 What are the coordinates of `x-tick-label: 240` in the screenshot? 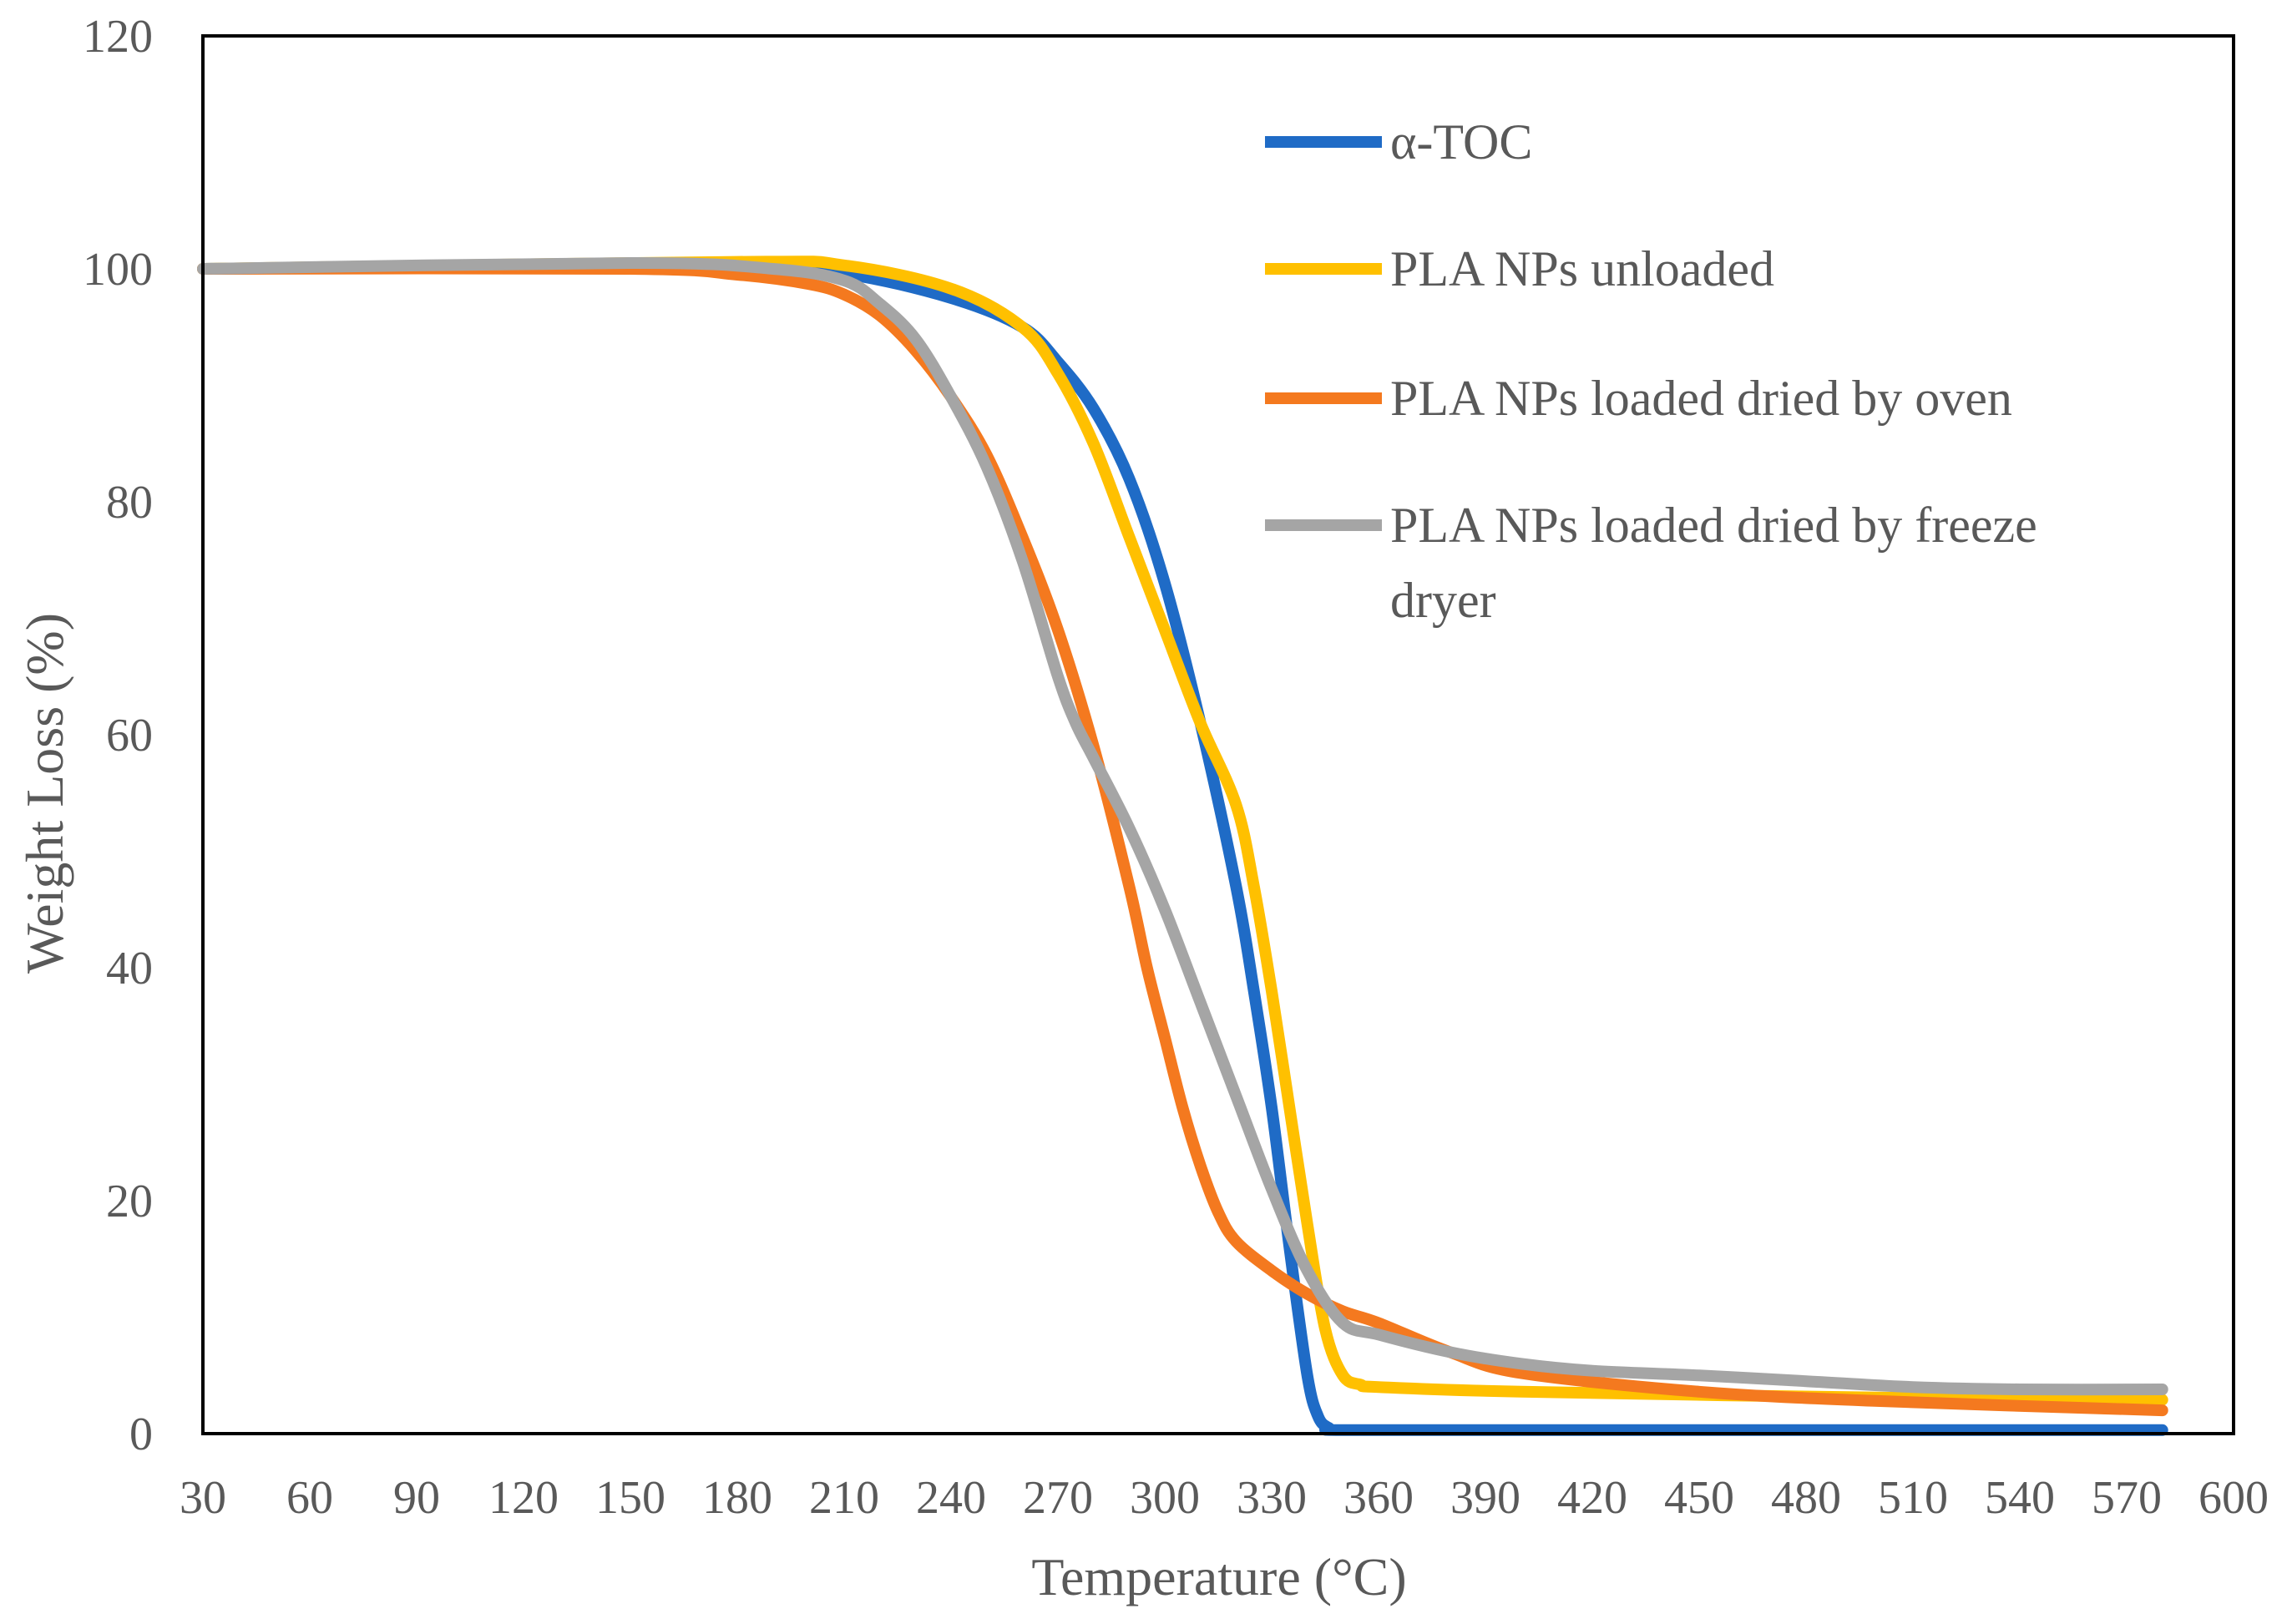 It's located at (951, 1498).